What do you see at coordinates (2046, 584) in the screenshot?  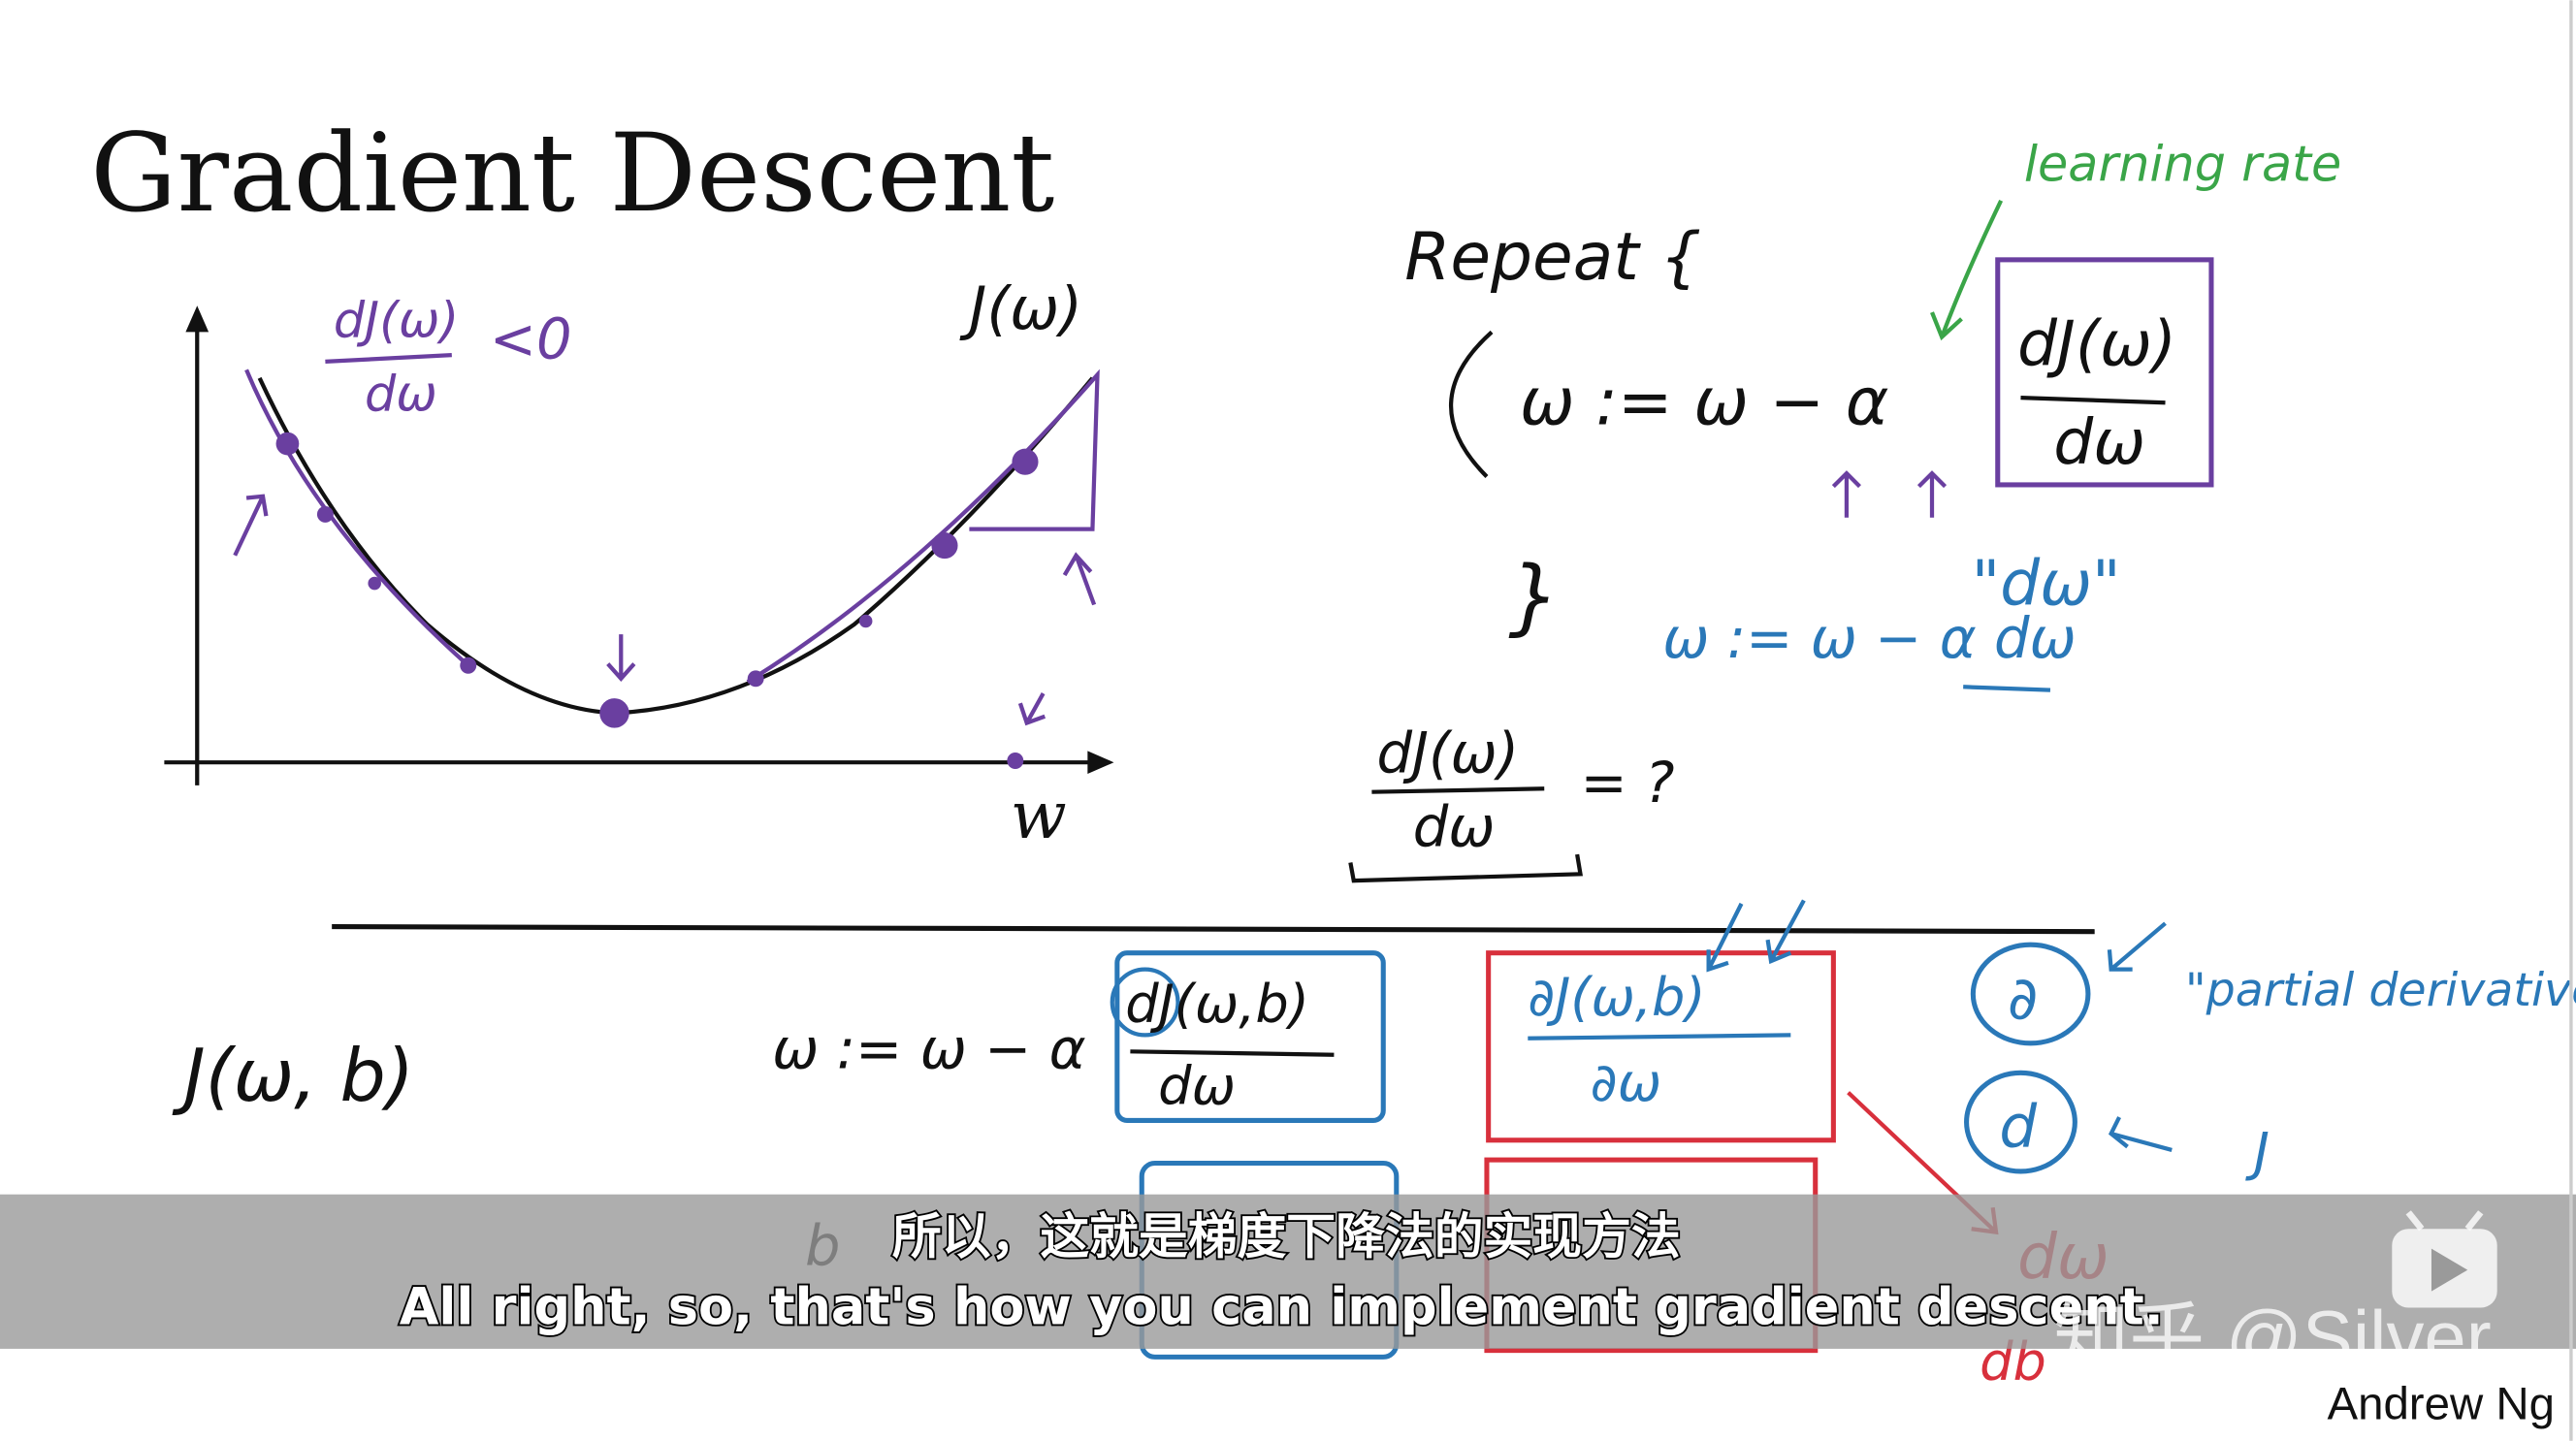 I see `dw-quote: "dω"` at bounding box center [2046, 584].